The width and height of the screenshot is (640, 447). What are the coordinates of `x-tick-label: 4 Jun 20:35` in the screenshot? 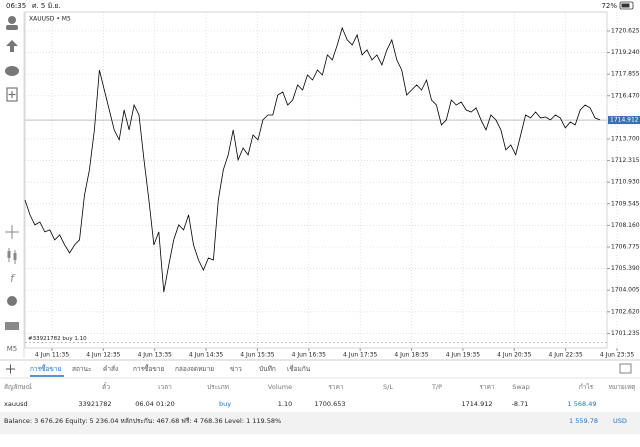 It's located at (514, 355).